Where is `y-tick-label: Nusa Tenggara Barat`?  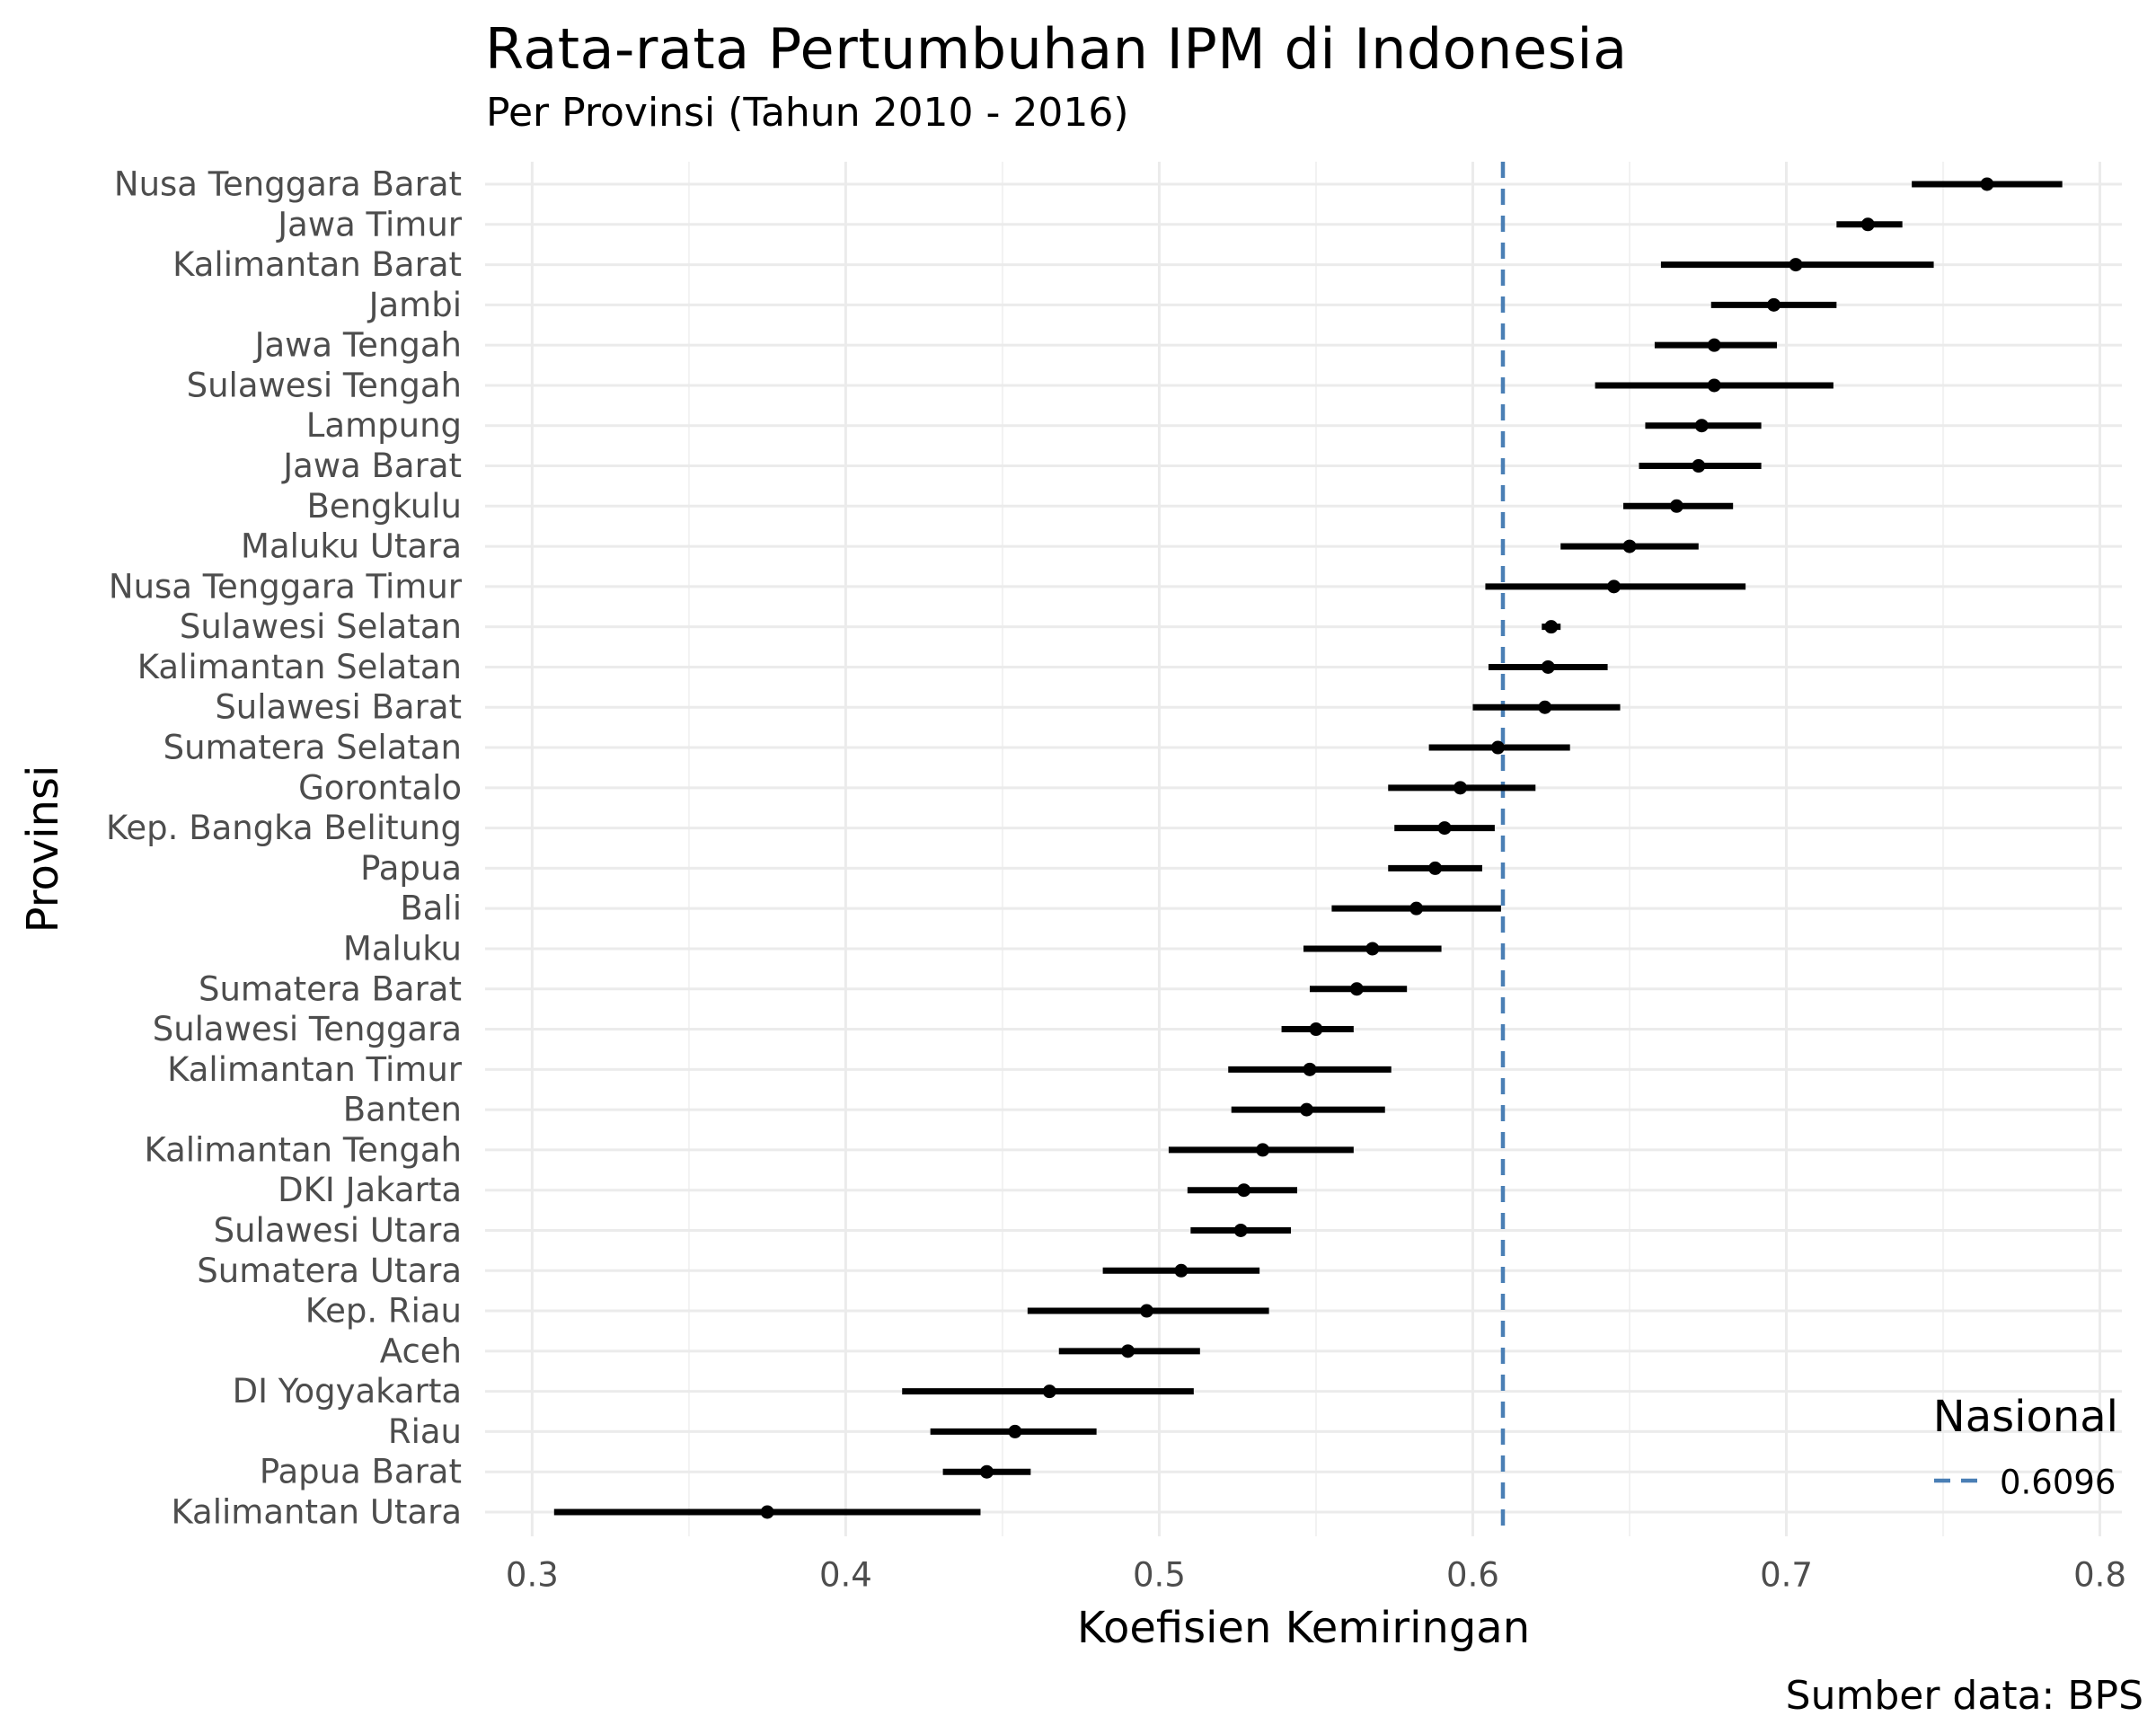 y-tick-label: Nusa Tenggara Barat is located at coordinates (288, 184).